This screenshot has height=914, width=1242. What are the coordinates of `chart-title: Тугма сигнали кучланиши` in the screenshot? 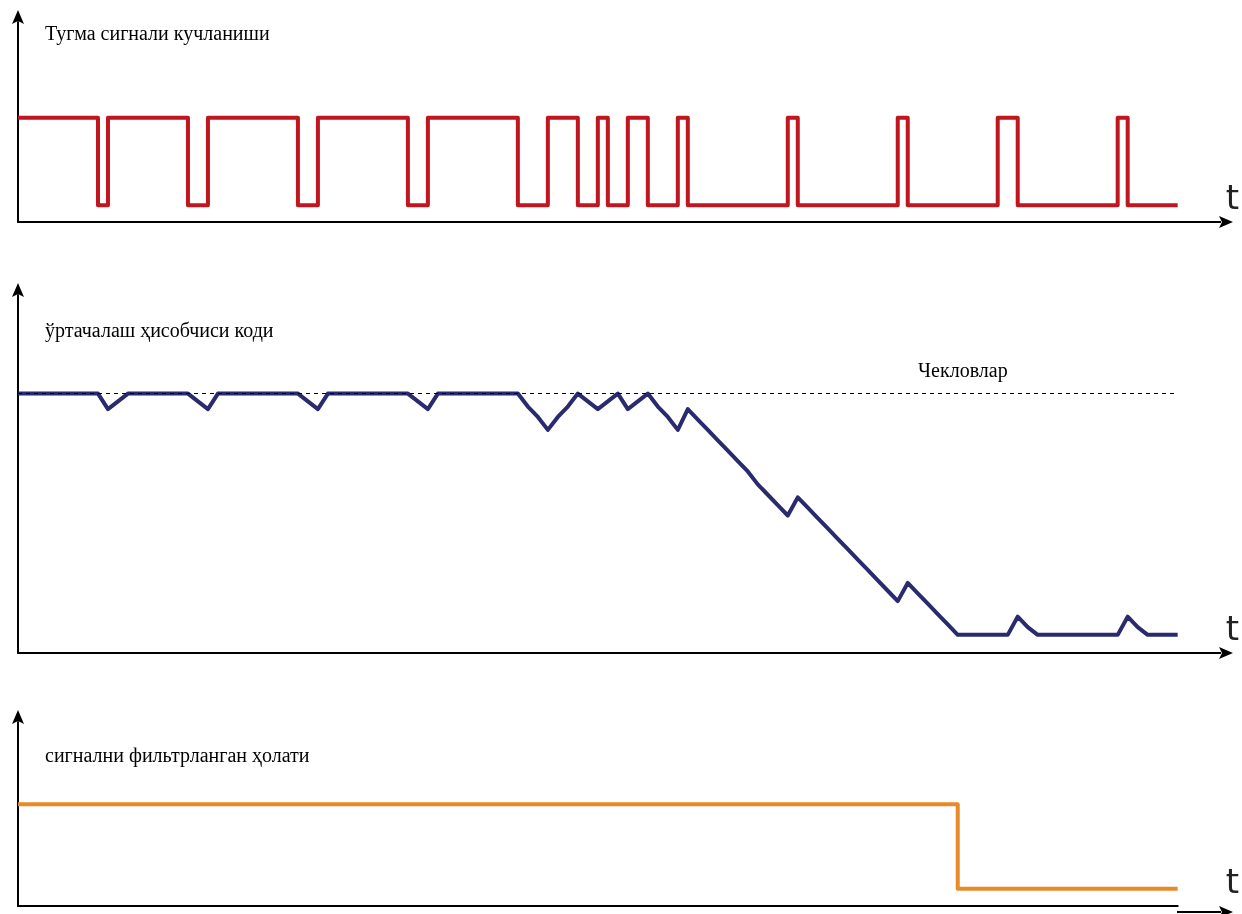 It's located at (157, 33).